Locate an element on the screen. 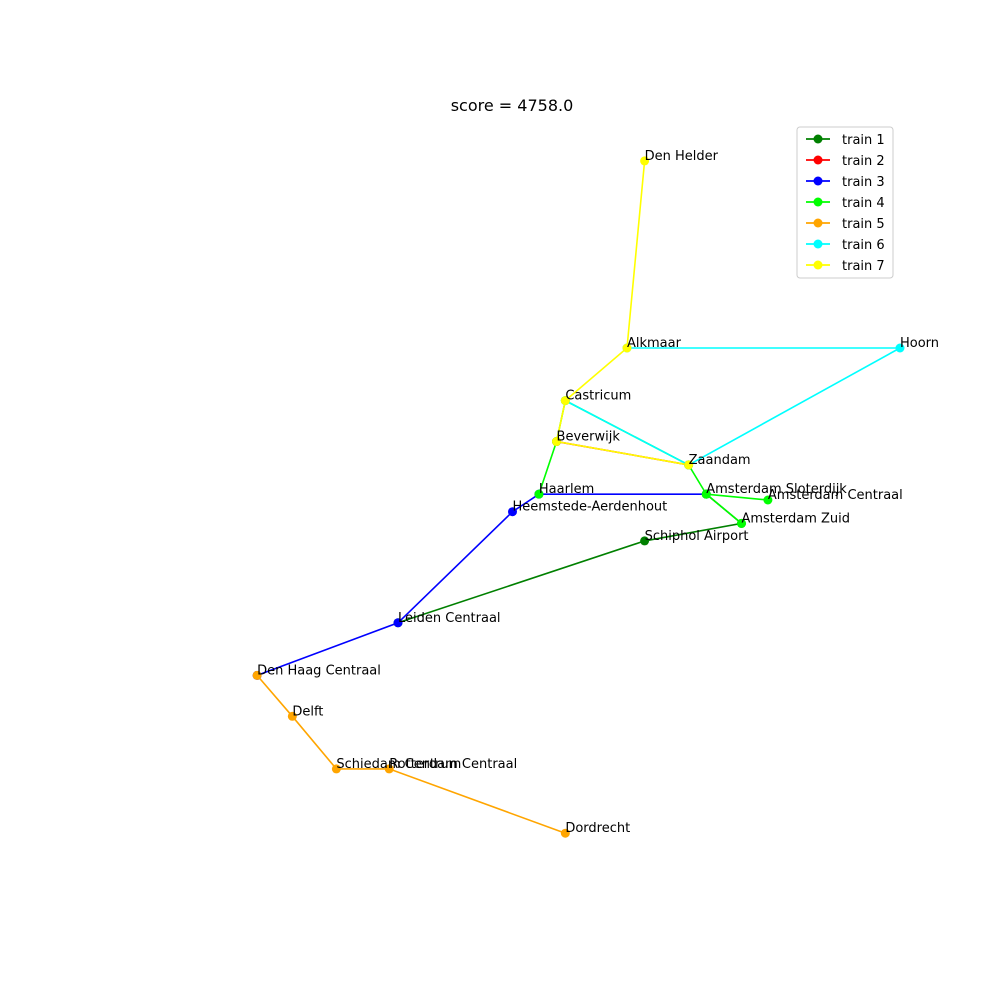 The height and width of the screenshot is (1000, 1000). station-label-dordrecht: Dordrecht is located at coordinates (597, 828).